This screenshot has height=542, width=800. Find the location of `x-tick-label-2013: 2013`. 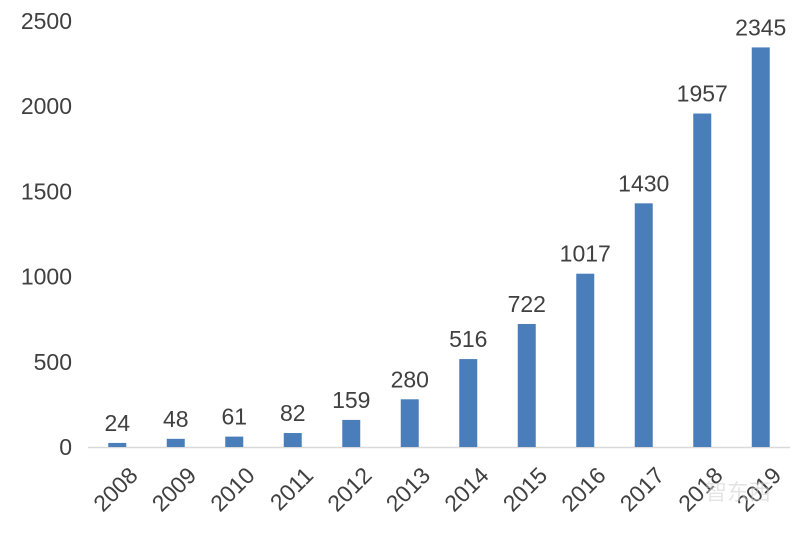

x-tick-label-2013: 2013 is located at coordinates (408, 489).